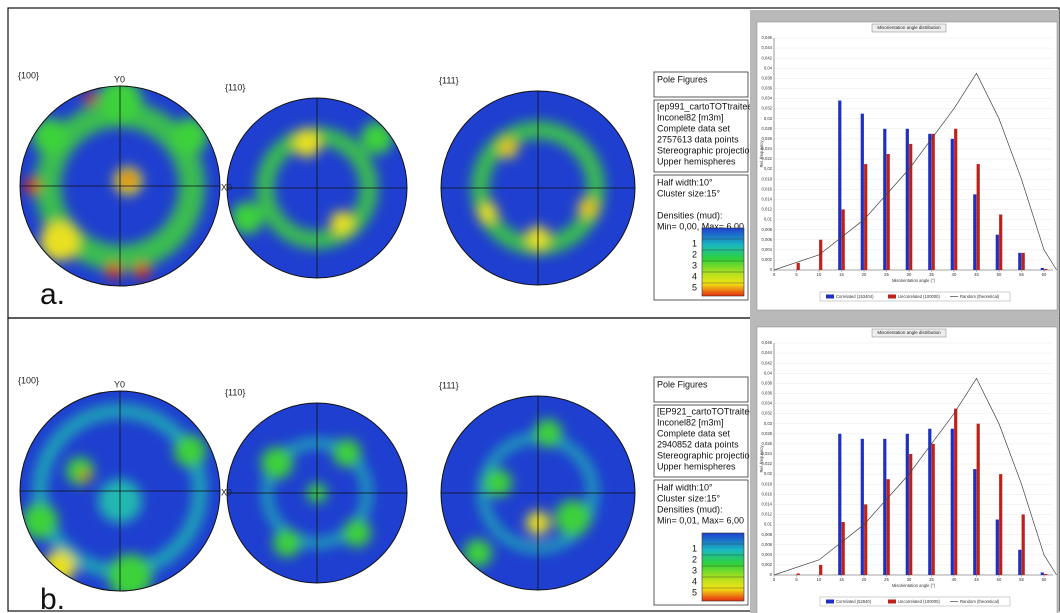 The image size is (1060, 613). What do you see at coordinates (980, 601) in the screenshot?
I see `legend-label: Random (theoretical)` at bounding box center [980, 601].